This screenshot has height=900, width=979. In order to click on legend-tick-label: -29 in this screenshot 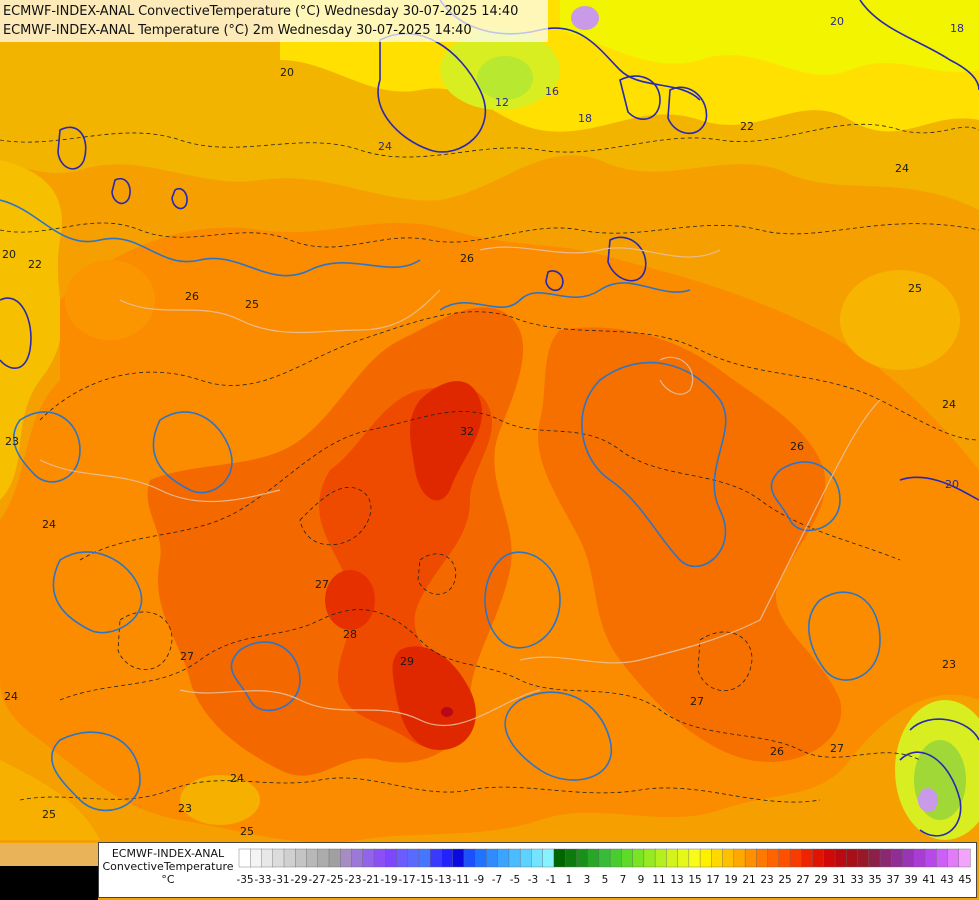, I will do `click(298, 880)`.